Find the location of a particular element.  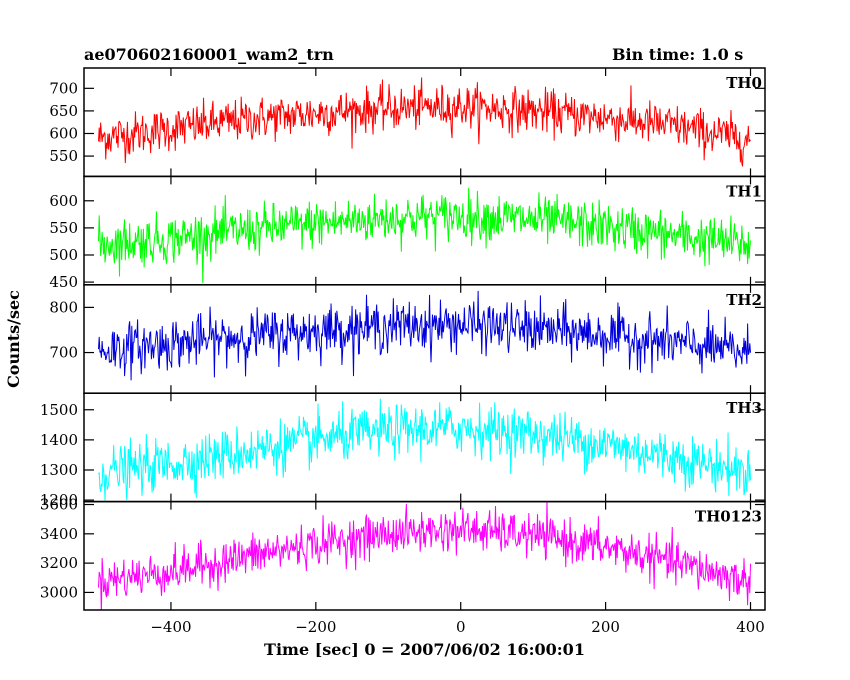

series-line-th0123 is located at coordinates (424, 556).